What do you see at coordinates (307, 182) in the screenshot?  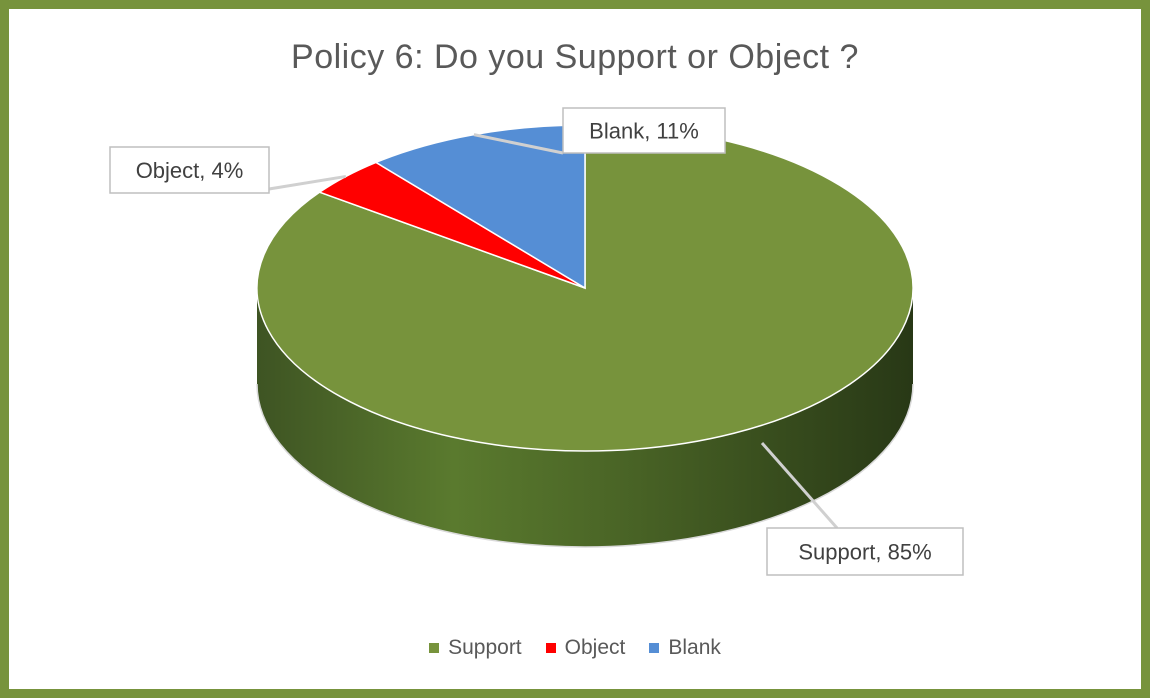 I see `leader-line-object` at bounding box center [307, 182].